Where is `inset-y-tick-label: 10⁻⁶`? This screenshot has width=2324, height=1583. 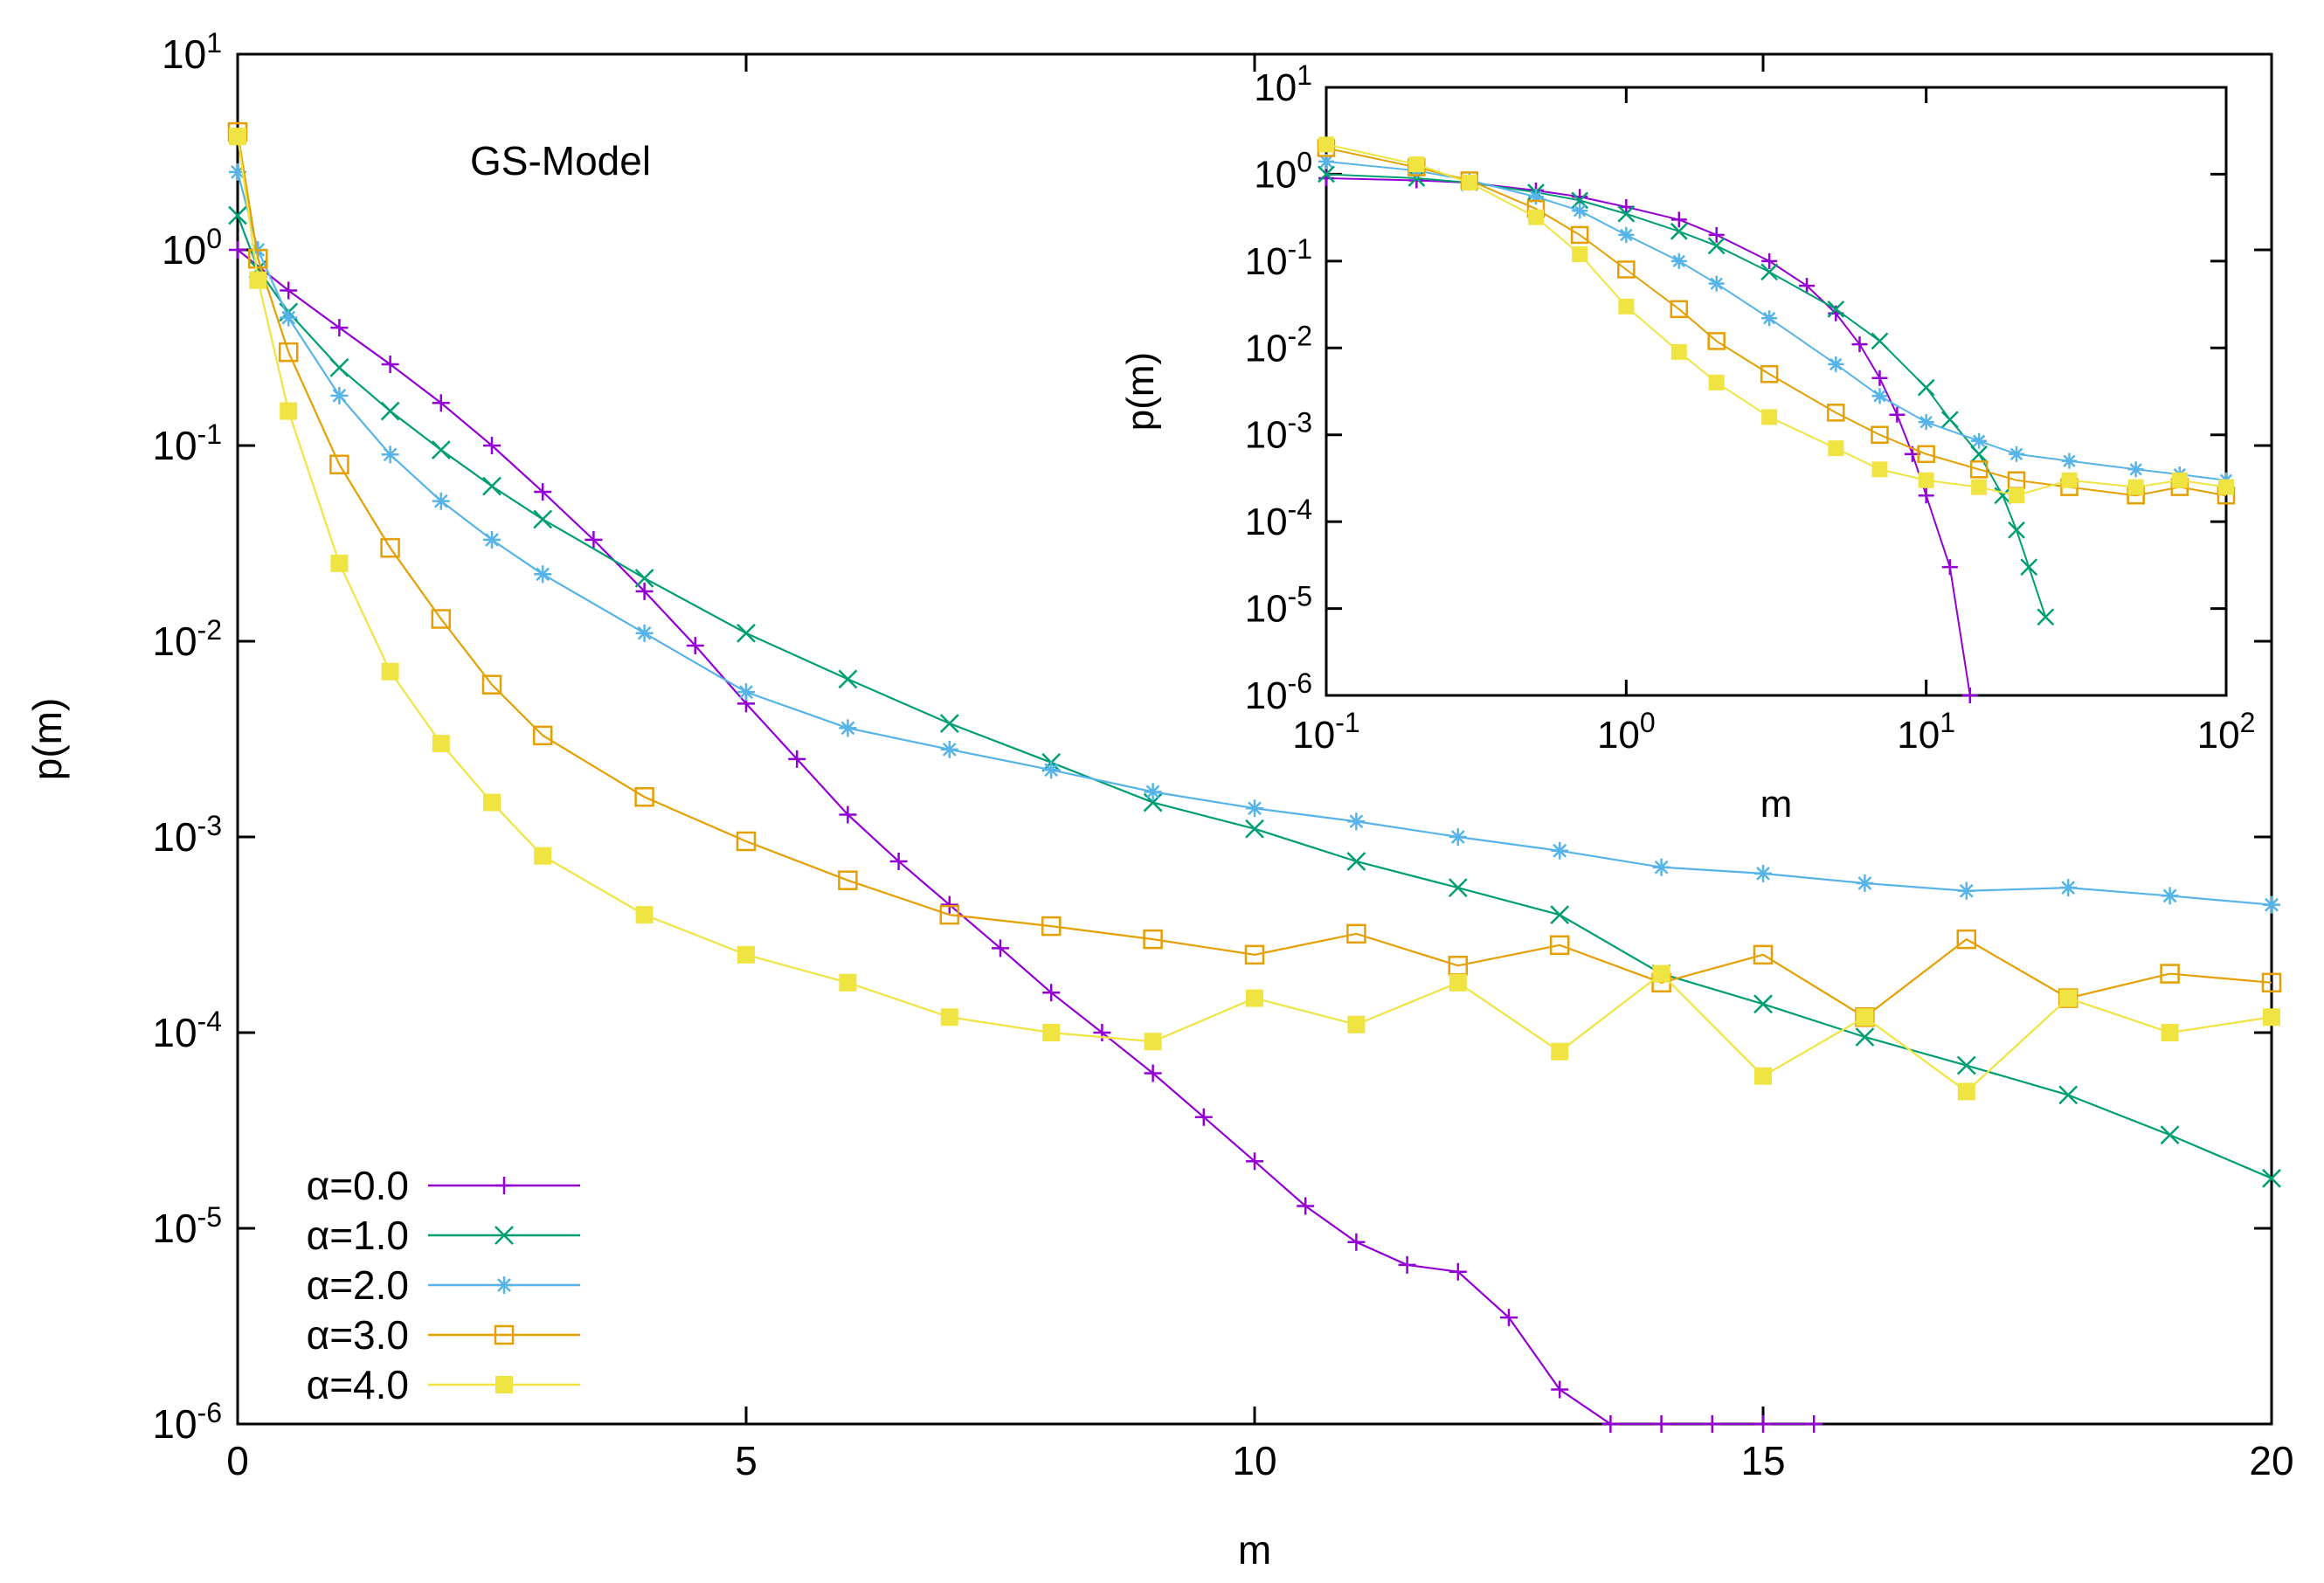 inset-y-tick-label: 10⁻⁶ is located at coordinates (1278, 692).